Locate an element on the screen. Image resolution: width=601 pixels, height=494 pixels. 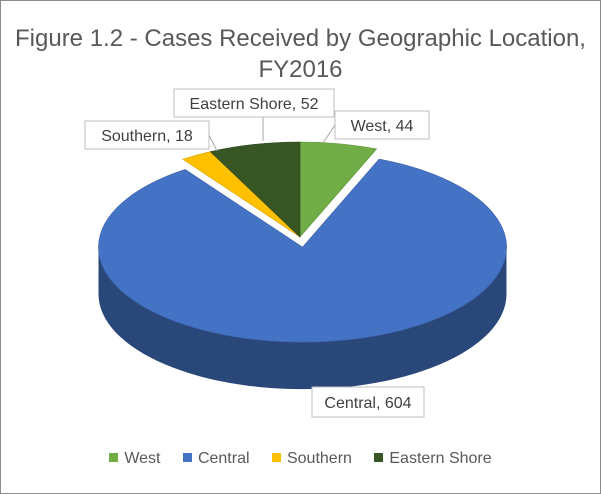
legend-swatch-southern is located at coordinates (276, 457).